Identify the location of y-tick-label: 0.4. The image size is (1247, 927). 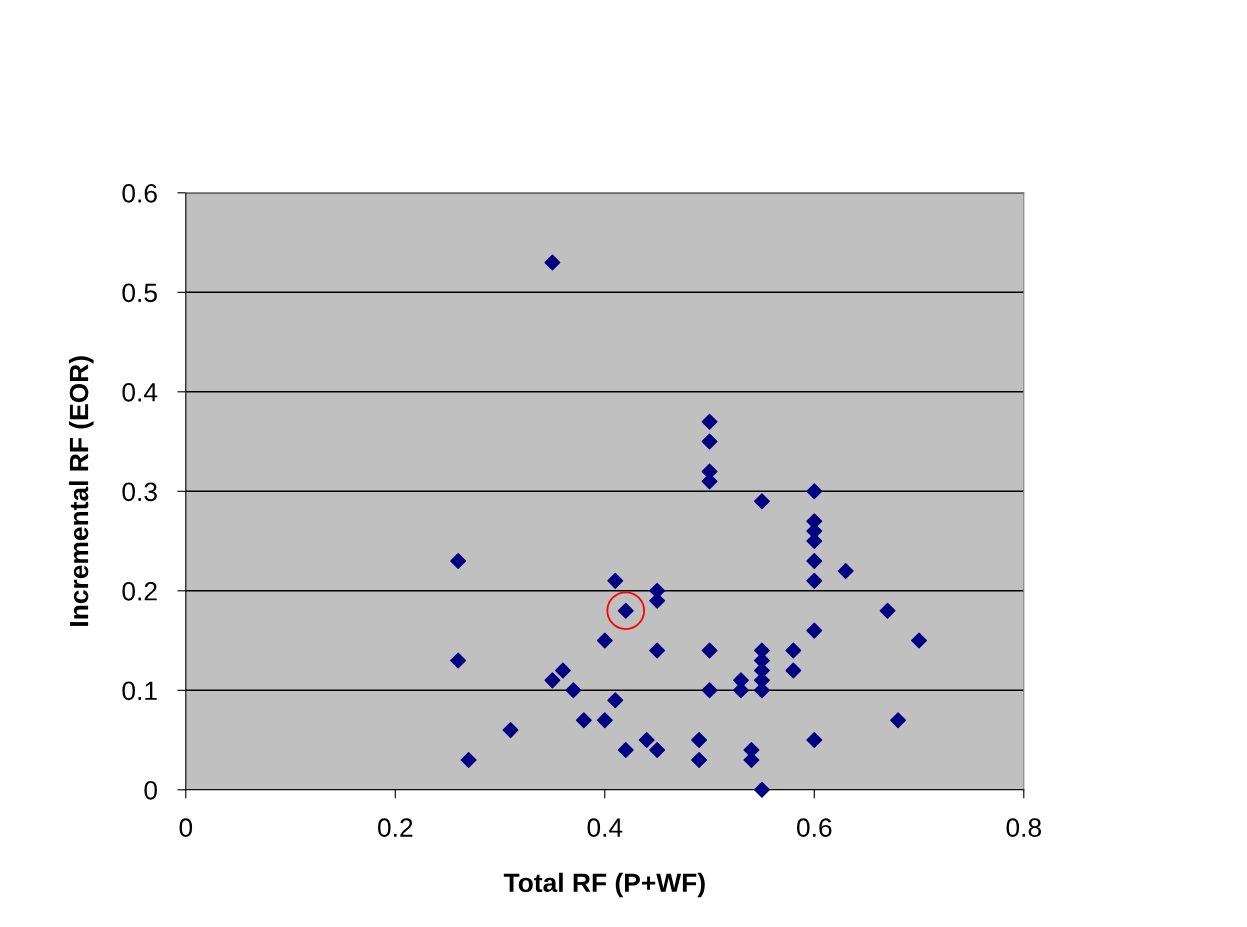
(140, 392).